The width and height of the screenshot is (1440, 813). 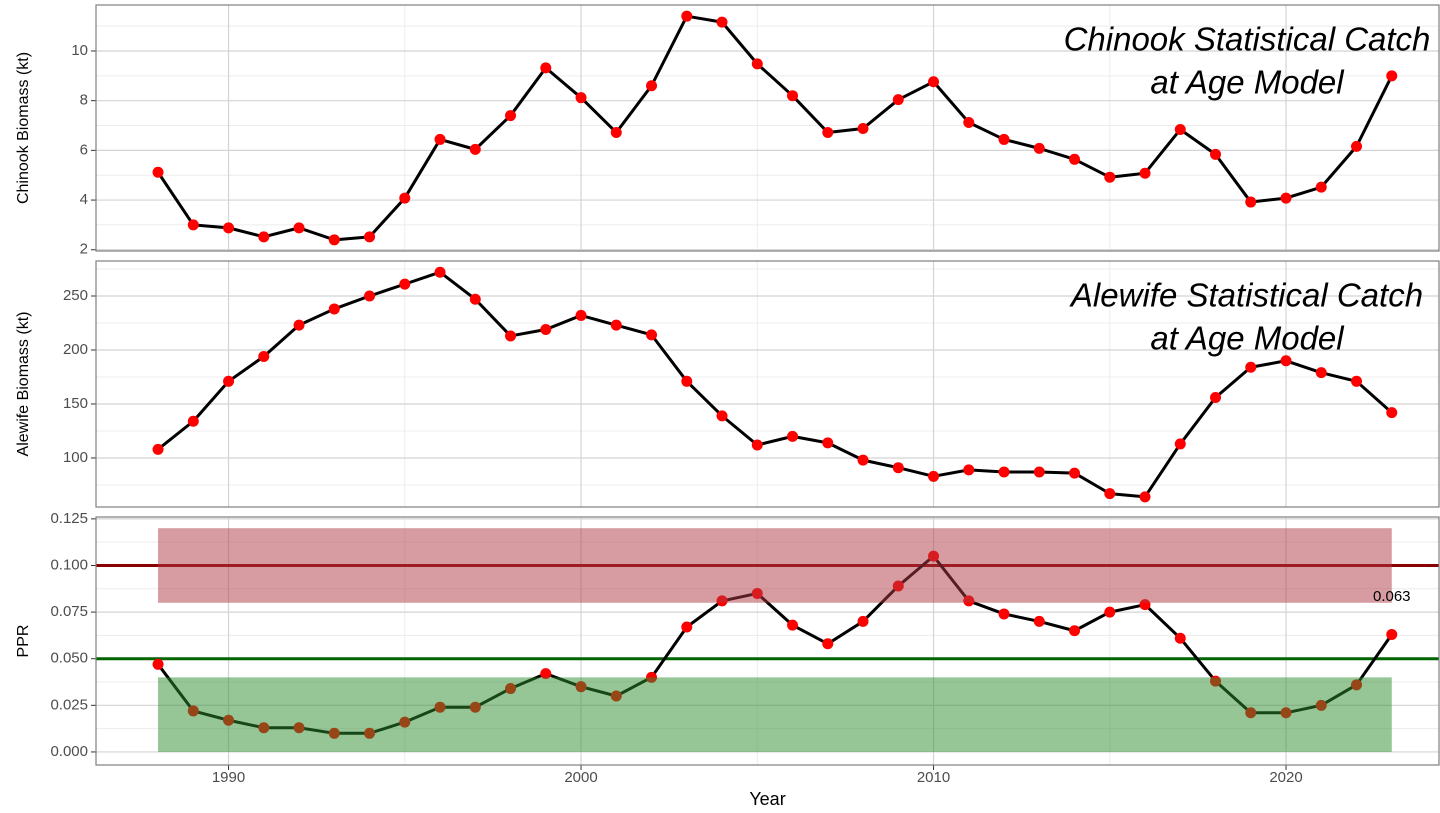 What do you see at coordinates (84, 149) in the screenshot?
I see `y-tick-label: 6` at bounding box center [84, 149].